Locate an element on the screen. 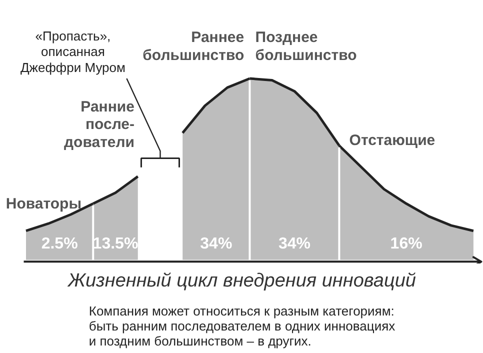 Image resolution: width=483 pixels, height=353 pixels. x-axis-title: Жизненный цикл внедрения инноваций is located at coordinates (241, 281).